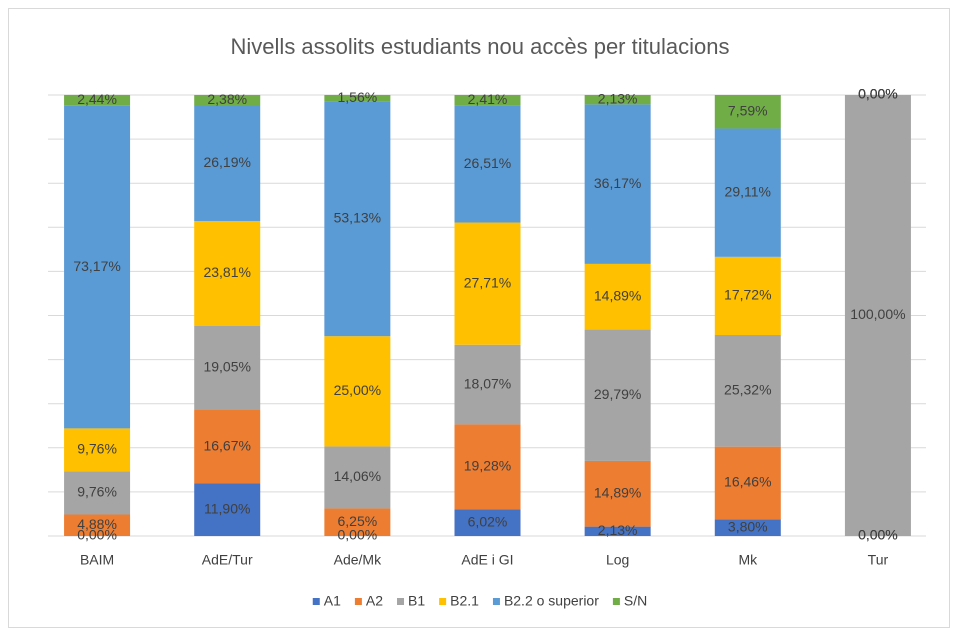  I want to click on data-label: 2,38%, so click(227, 99).